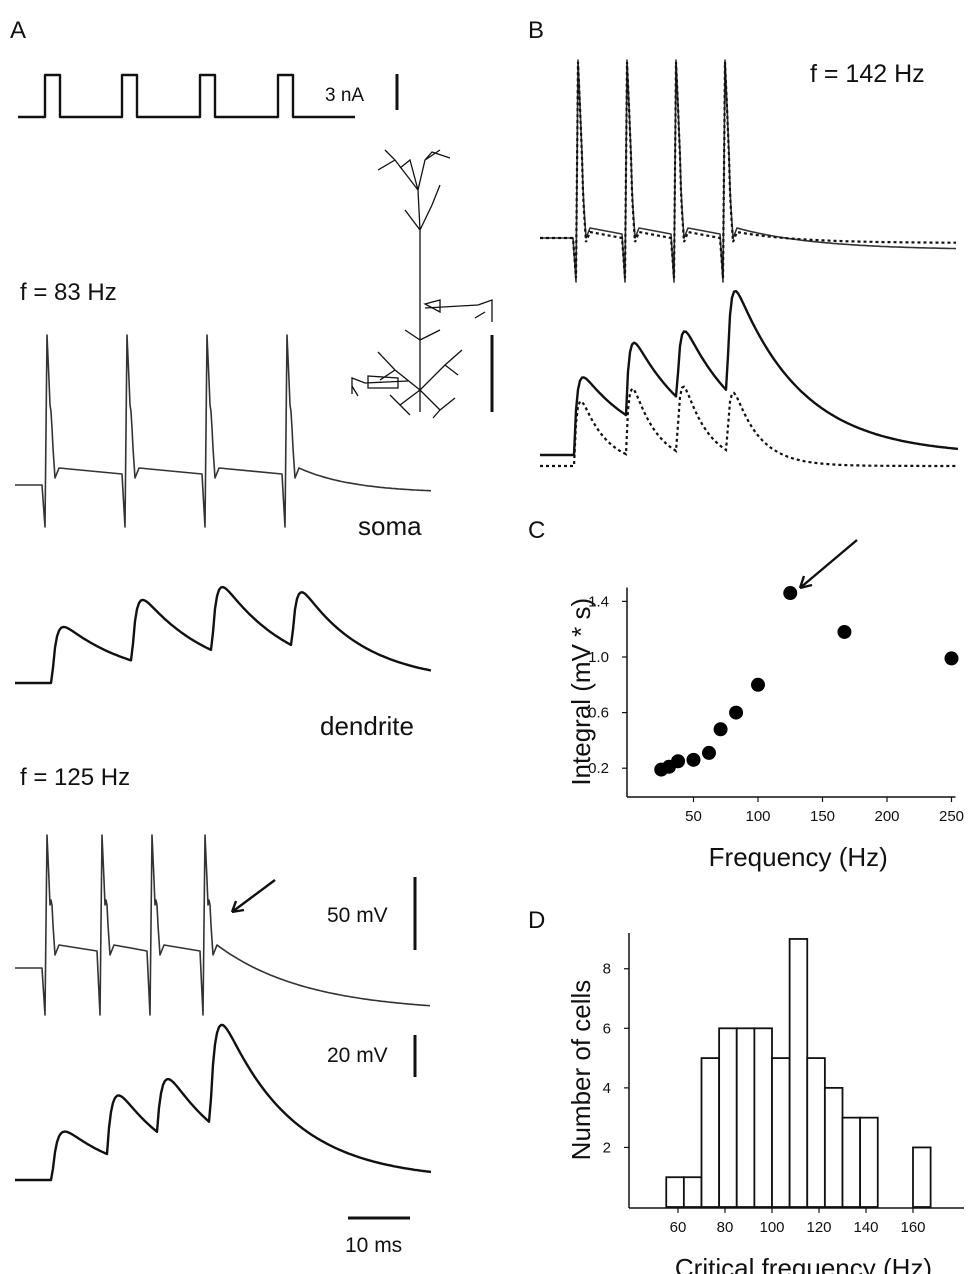 The height and width of the screenshot is (1274, 968). Describe the element at coordinates (822, 816) in the screenshot. I see `x-tick-label: 150` at that location.